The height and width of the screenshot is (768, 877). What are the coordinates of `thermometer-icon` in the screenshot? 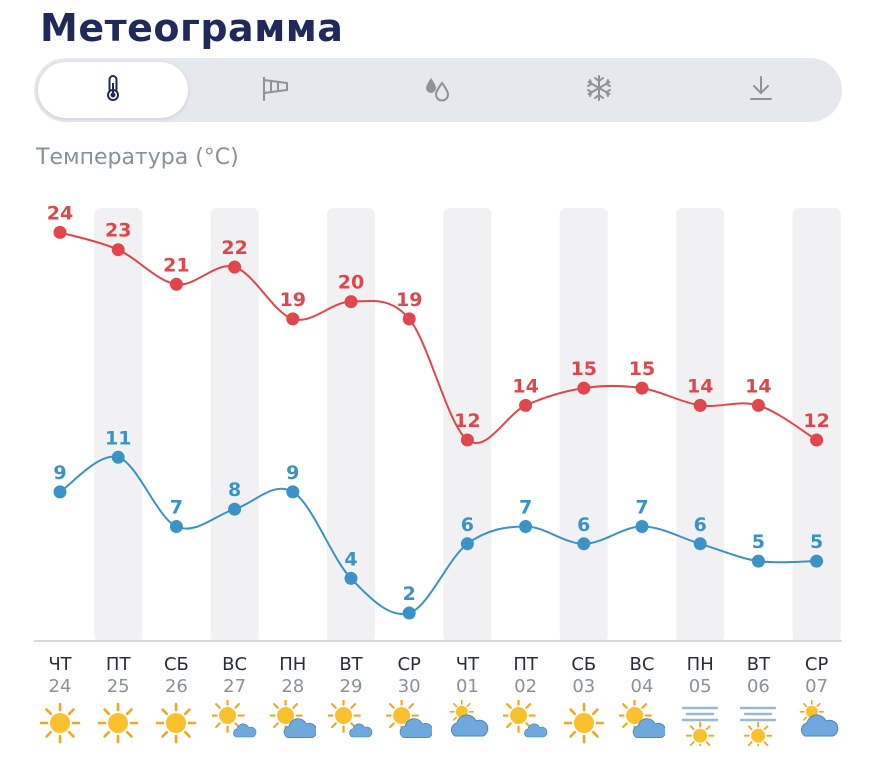 It's located at (113, 90).